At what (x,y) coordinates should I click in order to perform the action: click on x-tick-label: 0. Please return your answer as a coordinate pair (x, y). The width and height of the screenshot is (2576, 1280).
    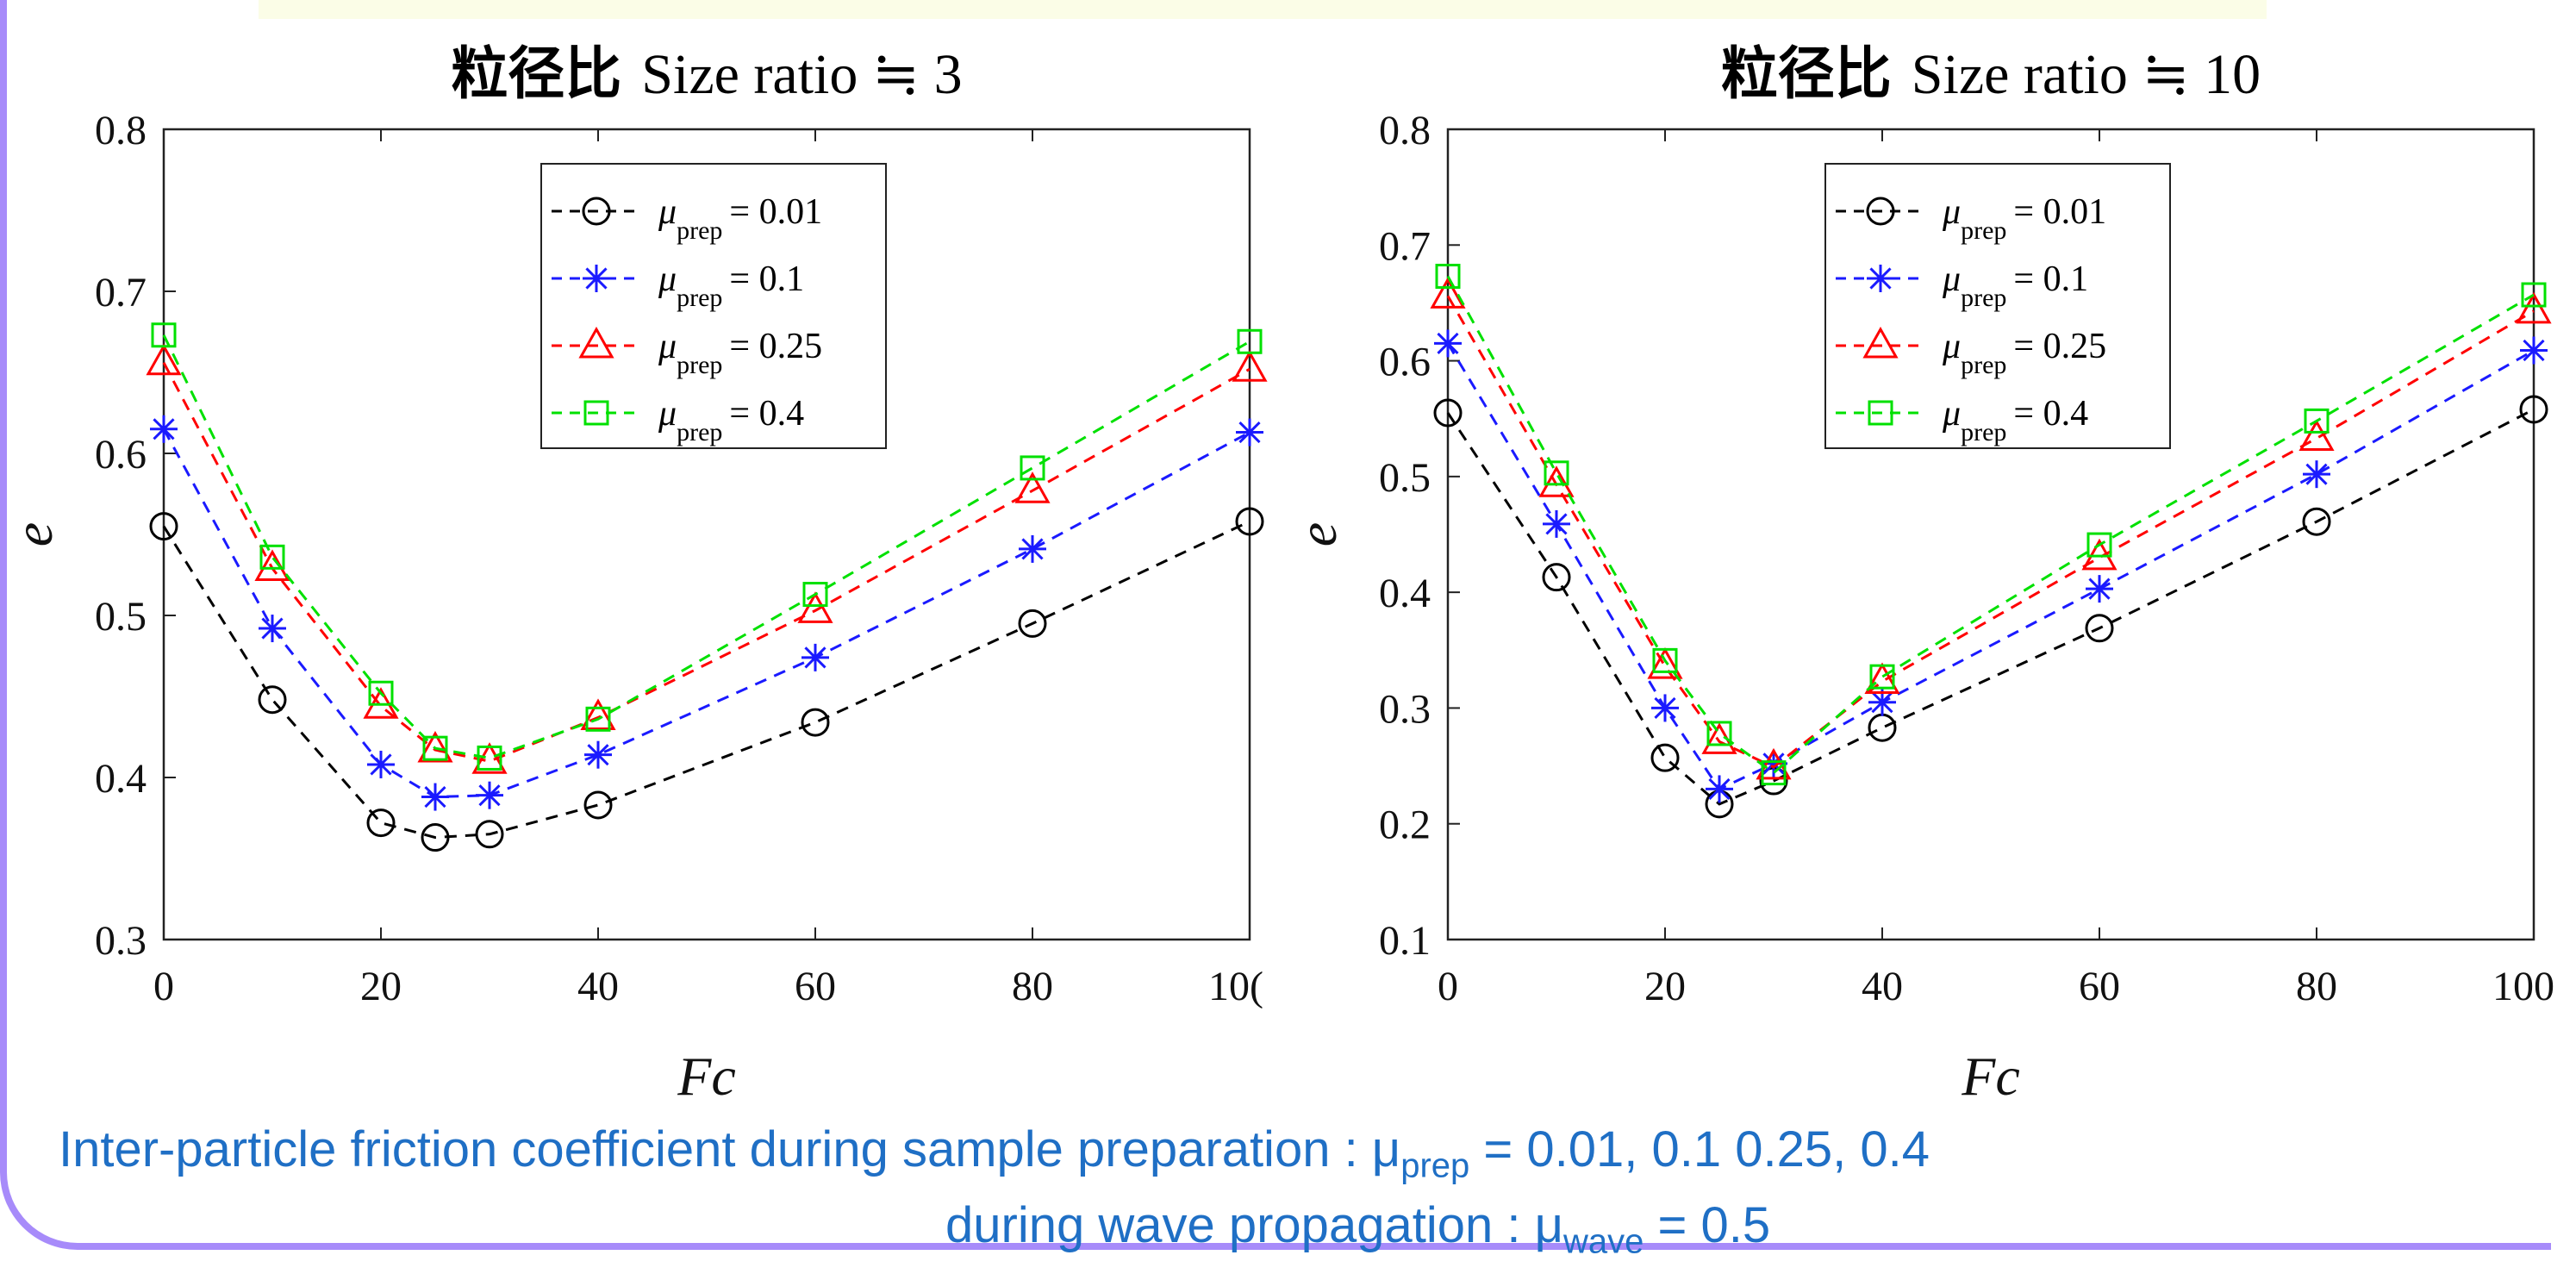
    Looking at the image, I should click on (1448, 986).